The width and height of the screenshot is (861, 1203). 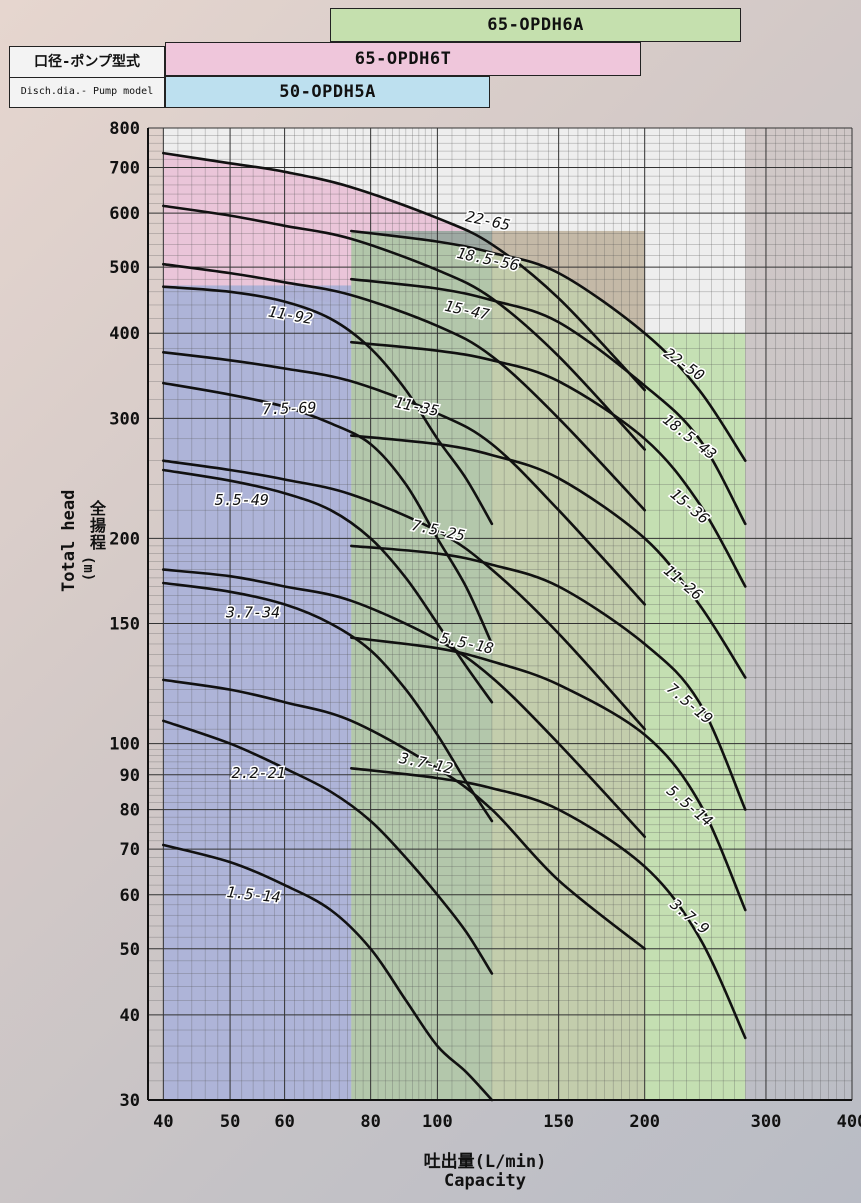 I want to click on band-label: 50-OPDH5A, so click(x=327, y=92).